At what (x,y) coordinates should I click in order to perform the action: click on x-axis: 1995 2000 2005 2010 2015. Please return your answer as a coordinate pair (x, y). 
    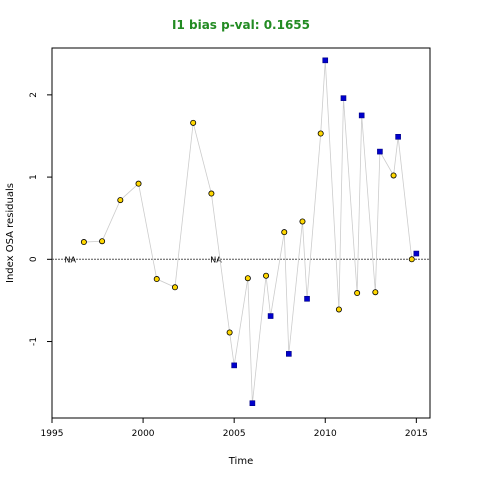
    Looking at the image, I should click on (234, 428).